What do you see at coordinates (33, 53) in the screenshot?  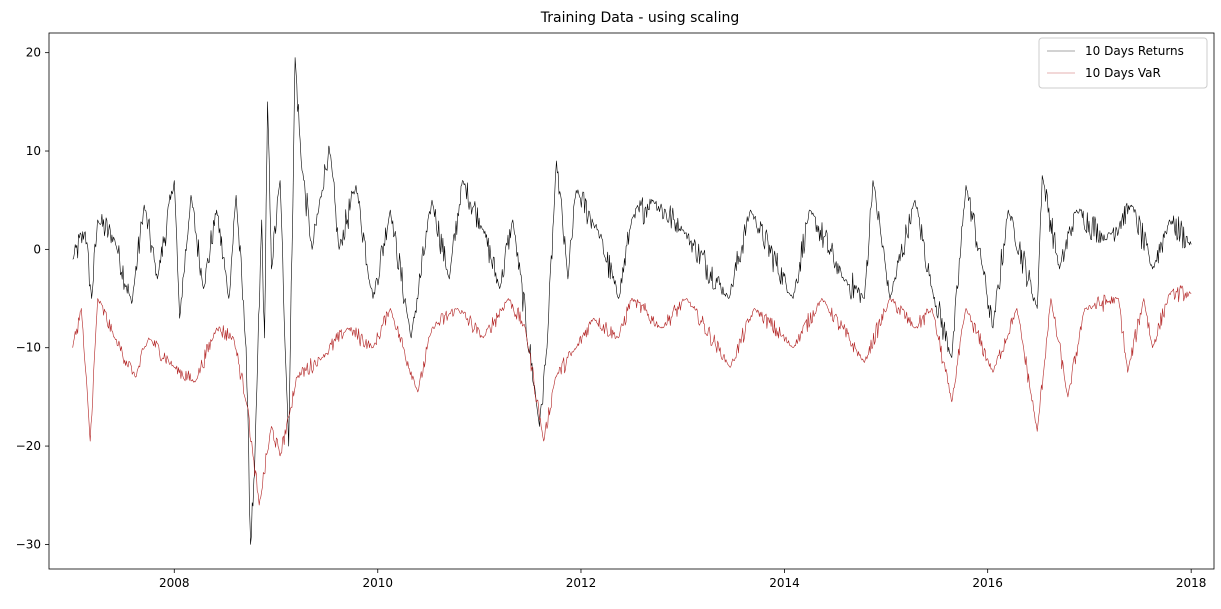 I see `y-tick-label: 20` at bounding box center [33, 53].